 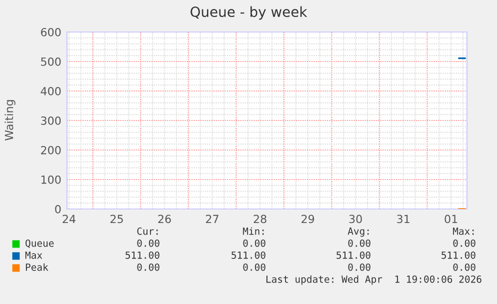 I want to click on text: Cur:, so click(x=147, y=231).